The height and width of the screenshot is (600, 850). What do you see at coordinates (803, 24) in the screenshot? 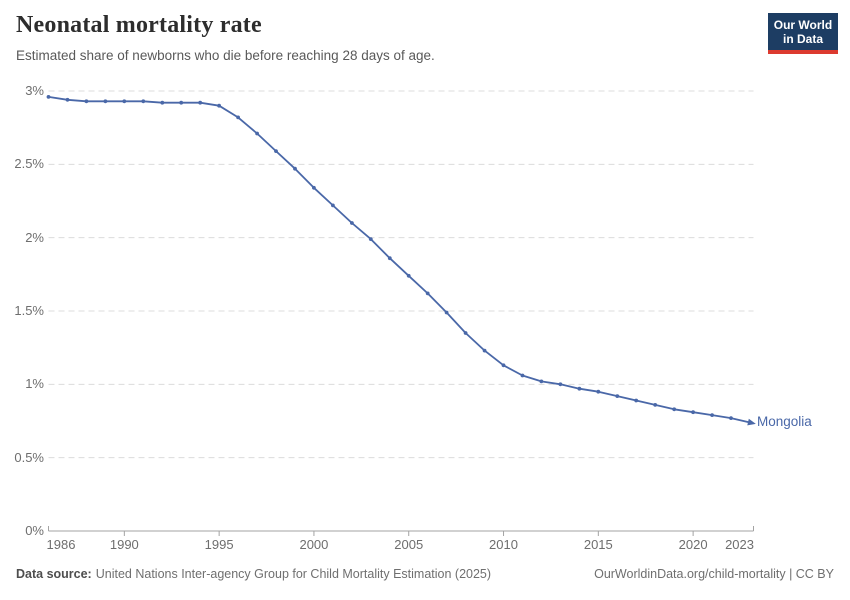
I see `owid-logo-line1: Our World` at bounding box center [803, 24].